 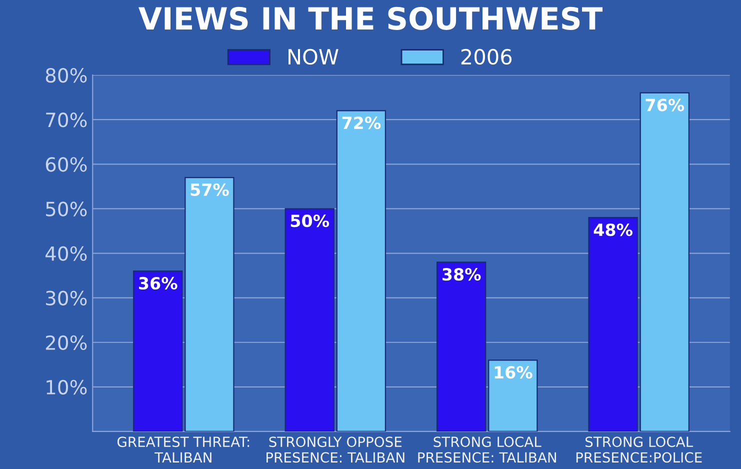 I want to click on data-label: 50%, so click(x=310, y=221).